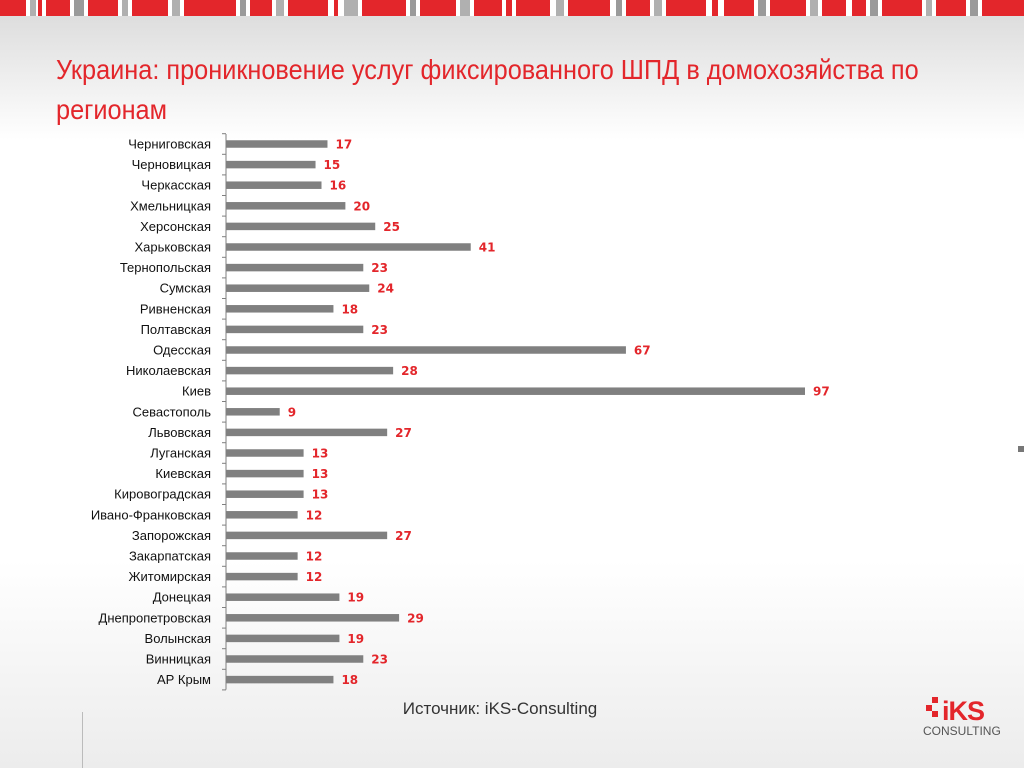  I want to click on category-label: Хмельницкая, so click(170, 205).